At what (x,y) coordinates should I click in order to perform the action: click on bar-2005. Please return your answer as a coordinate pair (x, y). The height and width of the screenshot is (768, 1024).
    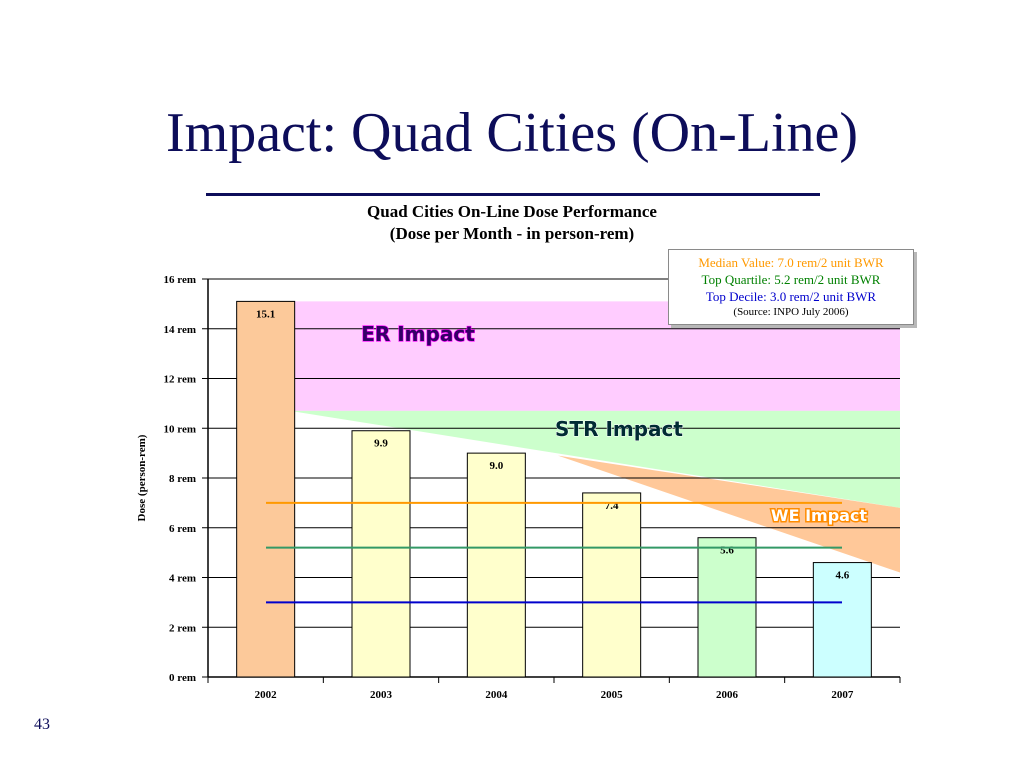
    Looking at the image, I should click on (612, 585).